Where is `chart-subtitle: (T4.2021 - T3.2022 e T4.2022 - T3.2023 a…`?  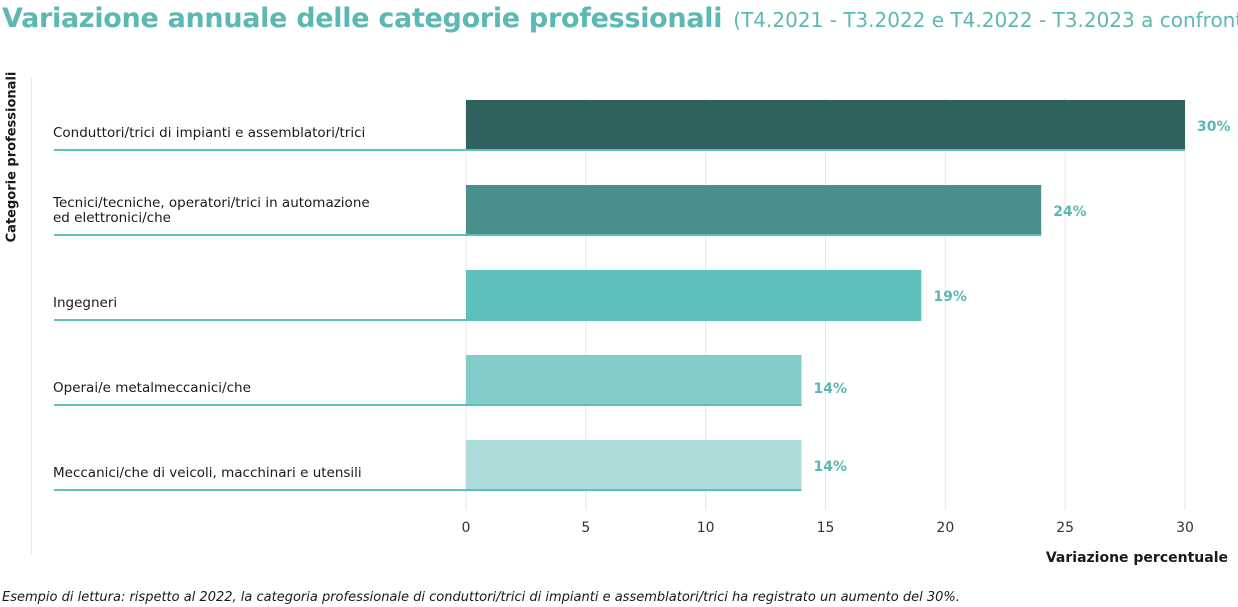 chart-subtitle: (T4.2021 - T3.2022 e T4.2022 - T3.2023 a… is located at coordinates (985, 20).